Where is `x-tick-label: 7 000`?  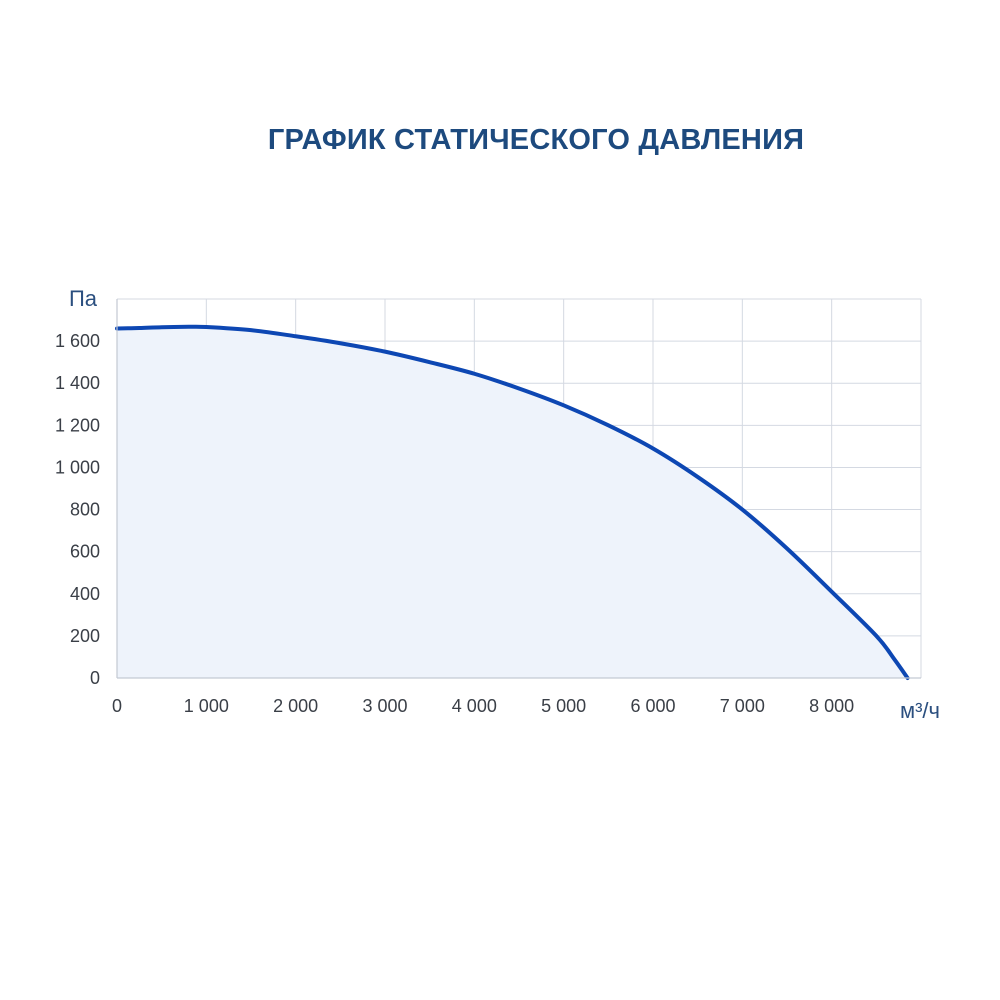
x-tick-label: 7 000 is located at coordinates (742, 706).